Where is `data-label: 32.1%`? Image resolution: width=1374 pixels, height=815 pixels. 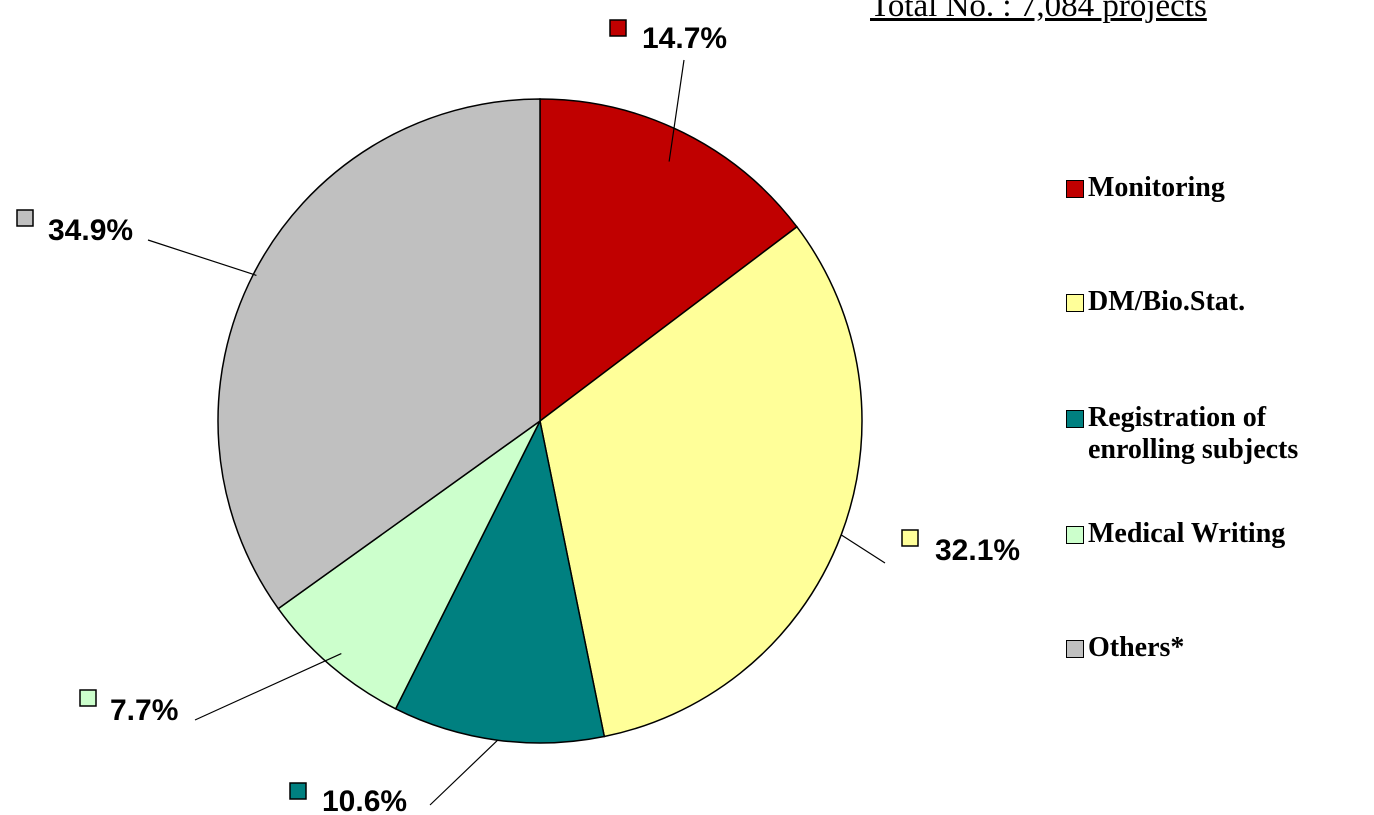 data-label: 32.1% is located at coordinates (977, 550).